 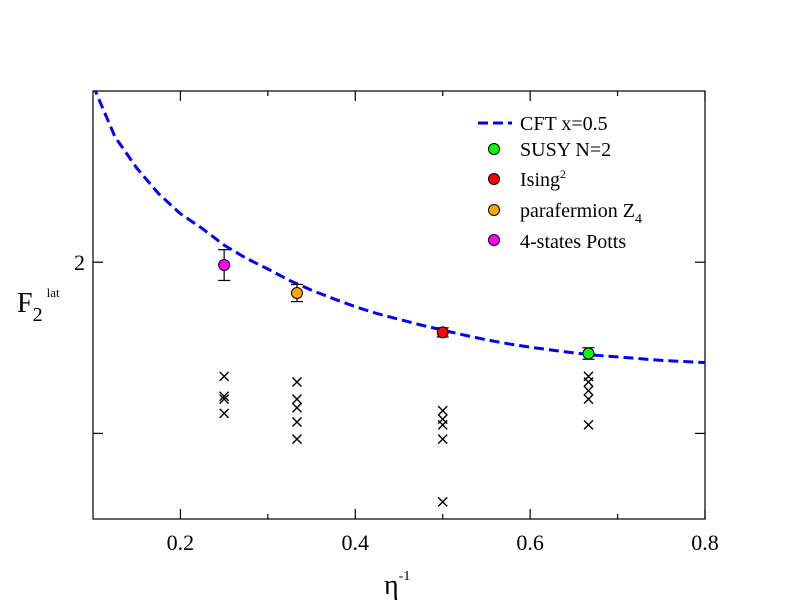 What do you see at coordinates (494, 210) in the screenshot?
I see `legend-marker-parafermion` at bounding box center [494, 210].